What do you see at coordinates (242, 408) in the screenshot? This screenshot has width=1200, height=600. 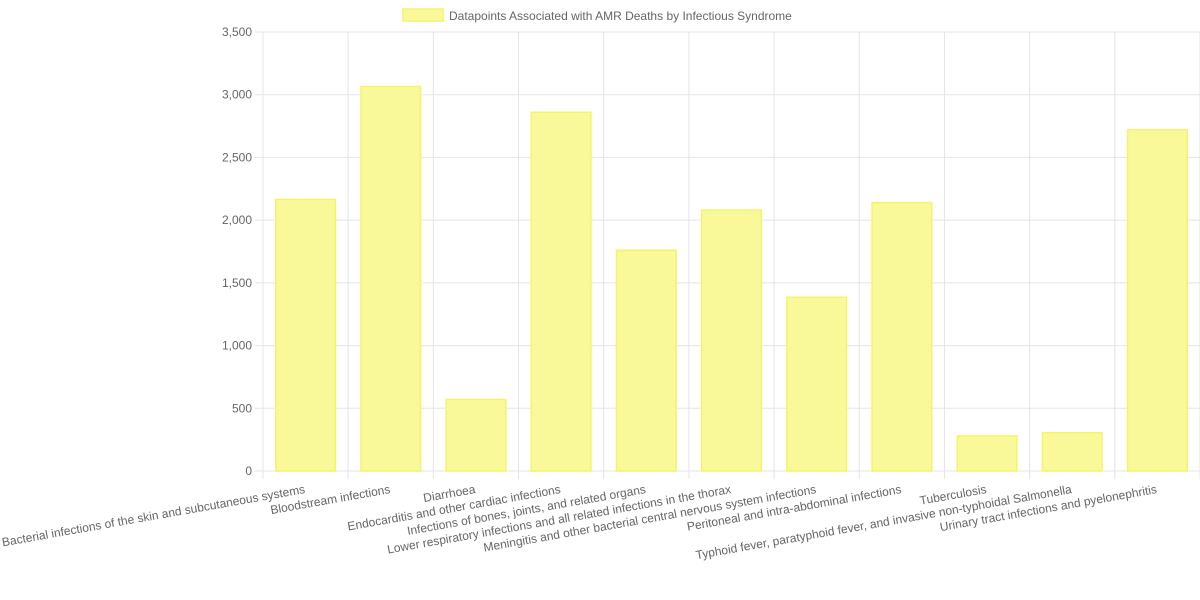 I see `y-tick-label: 500` at bounding box center [242, 408].